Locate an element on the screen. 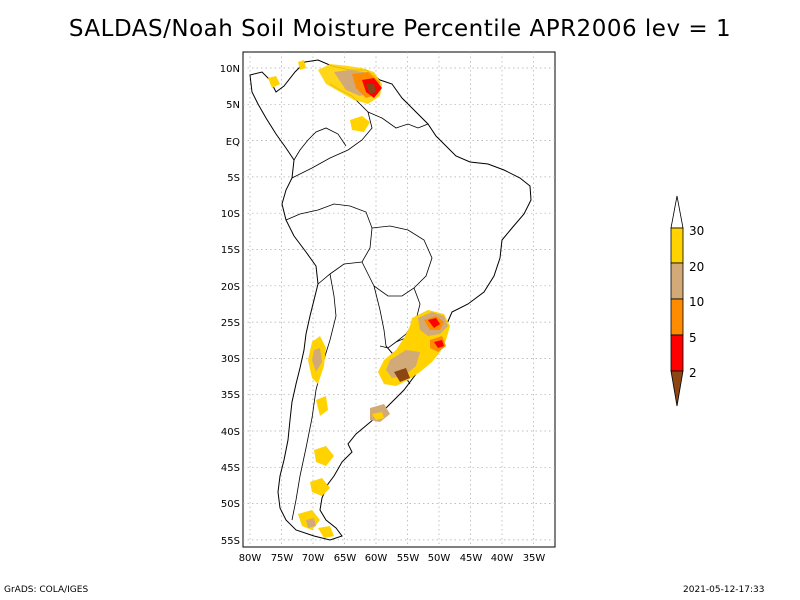 This screenshot has width=800, height=600. colorbar-label: 5 is located at coordinates (693, 338).